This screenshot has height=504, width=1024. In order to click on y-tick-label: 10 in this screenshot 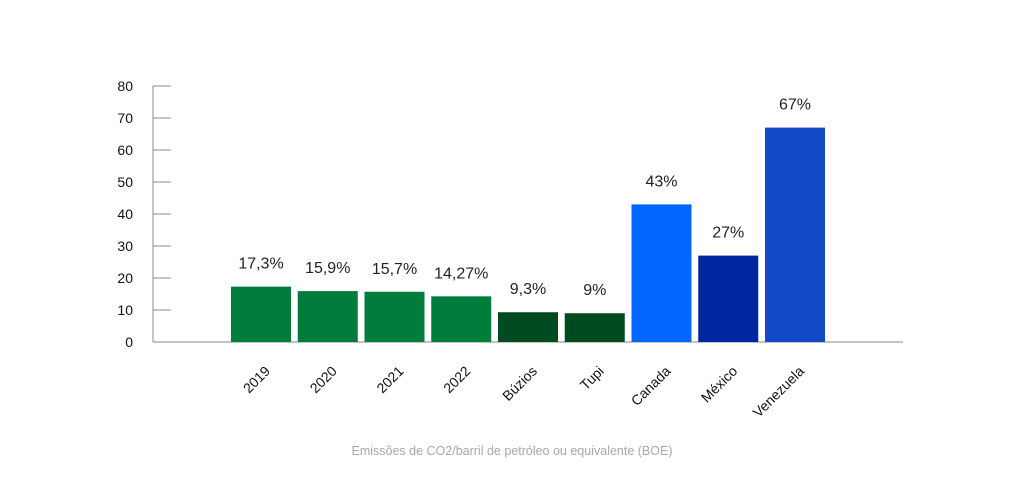, I will do `click(125, 310)`.